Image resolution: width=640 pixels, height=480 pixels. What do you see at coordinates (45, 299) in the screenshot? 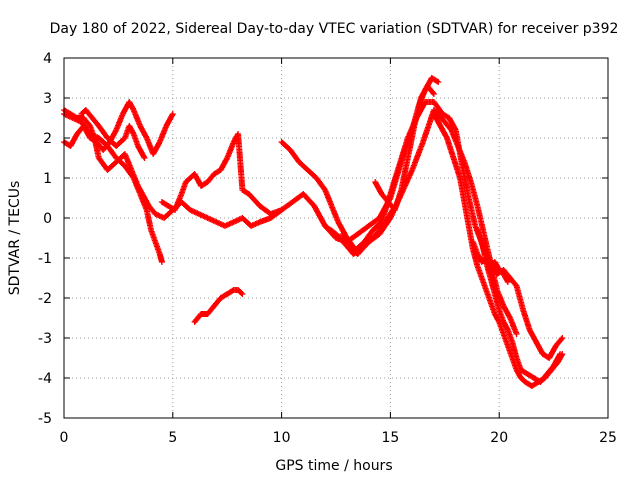
I see `y-tick-label: -2` at bounding box center [45, 299].